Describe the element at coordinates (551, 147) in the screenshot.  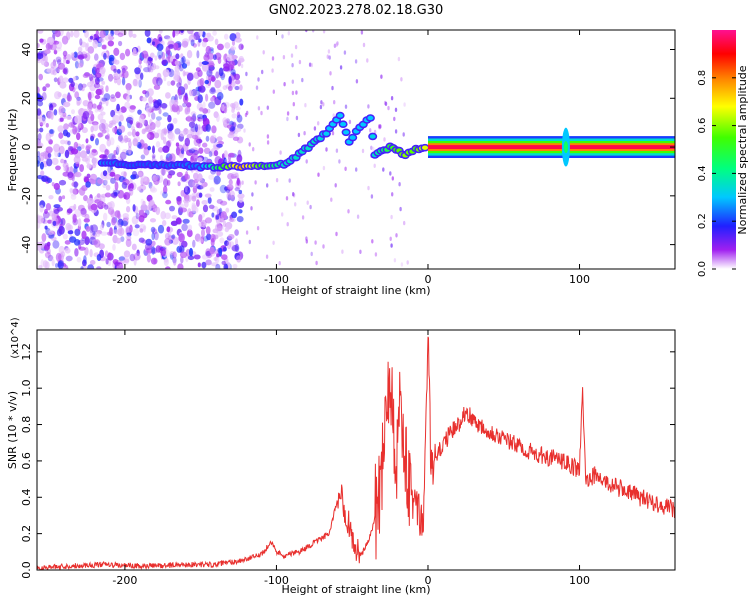
I see `carrier-band` at that location.